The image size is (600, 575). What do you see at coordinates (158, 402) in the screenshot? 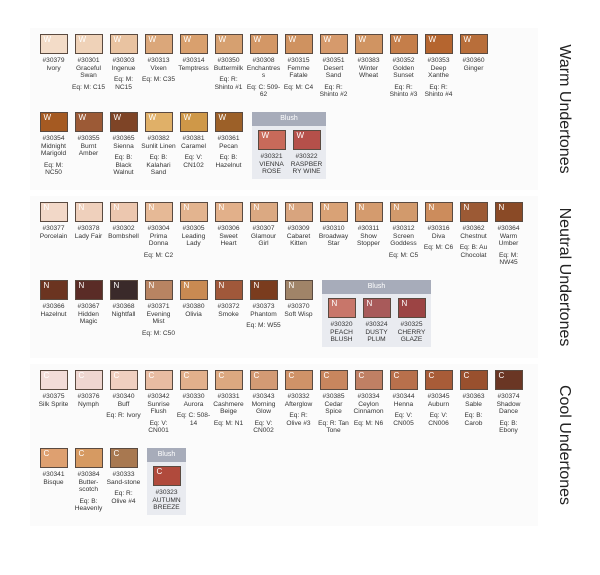
I see `swatch-item: C #30342 Sunrise Flush Eq: V: CN001` at bounding box center [158, 402].